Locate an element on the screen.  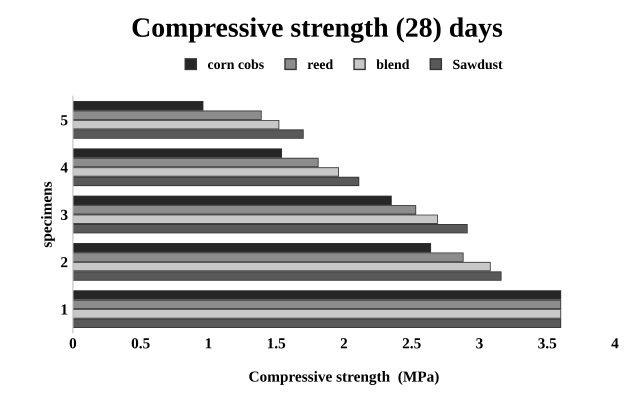
y-axis-title: specimens is located at coordinates (48, 215).